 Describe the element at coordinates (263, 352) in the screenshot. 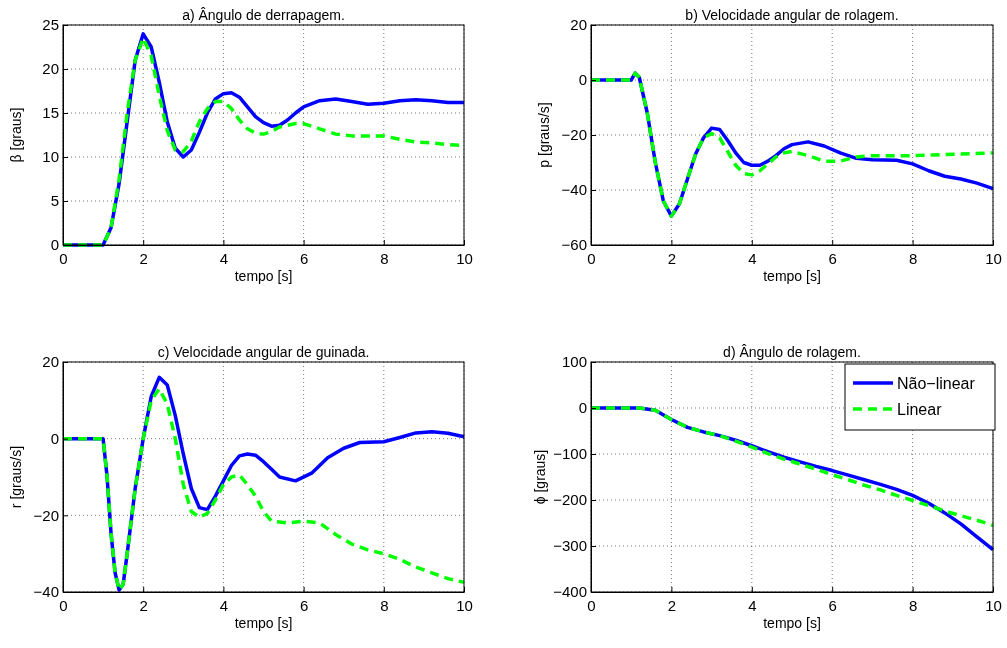

I see `chart-title: c) Velocidade angular de guinada.` at that location.